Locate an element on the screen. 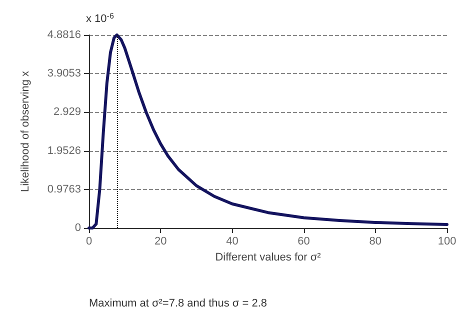 The width and height of the screenshot is (470, 320). x-tick-label: 60 is located at coordinates (304, 242).